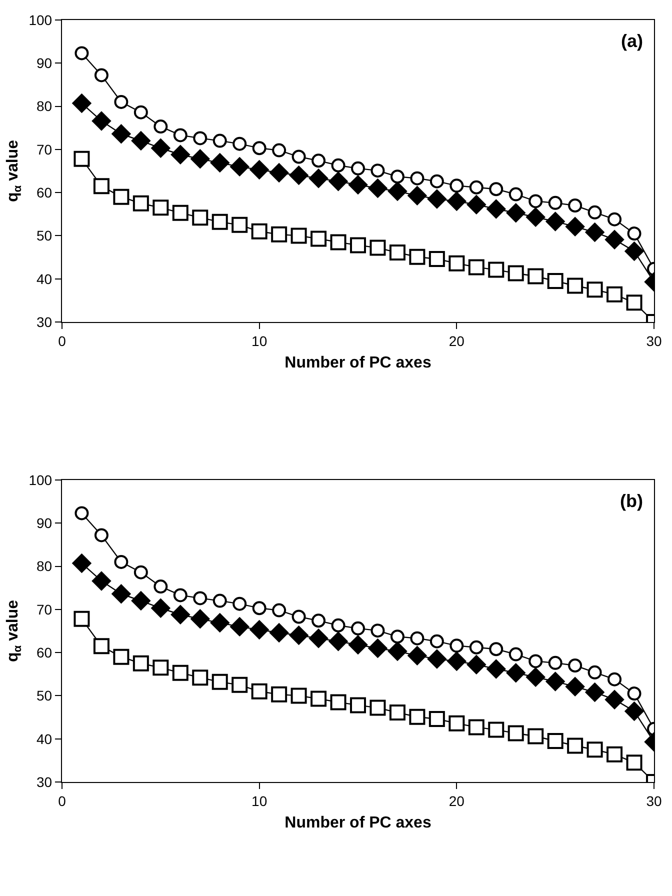  What do you see at coordinates (631, 501) in the screenshot?
I see `annotation: (b)` at bounding box center [631, 501].